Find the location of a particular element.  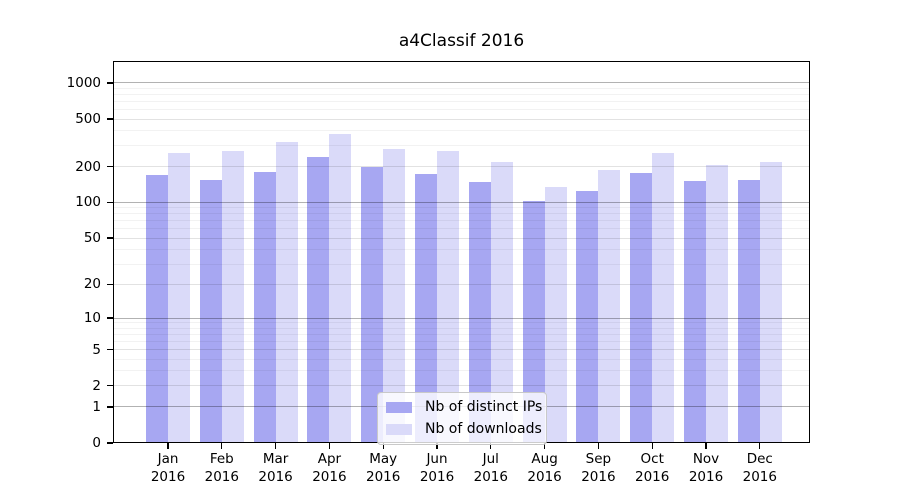

y-tick-label-100: 100 is located at coordinates (88, 202).